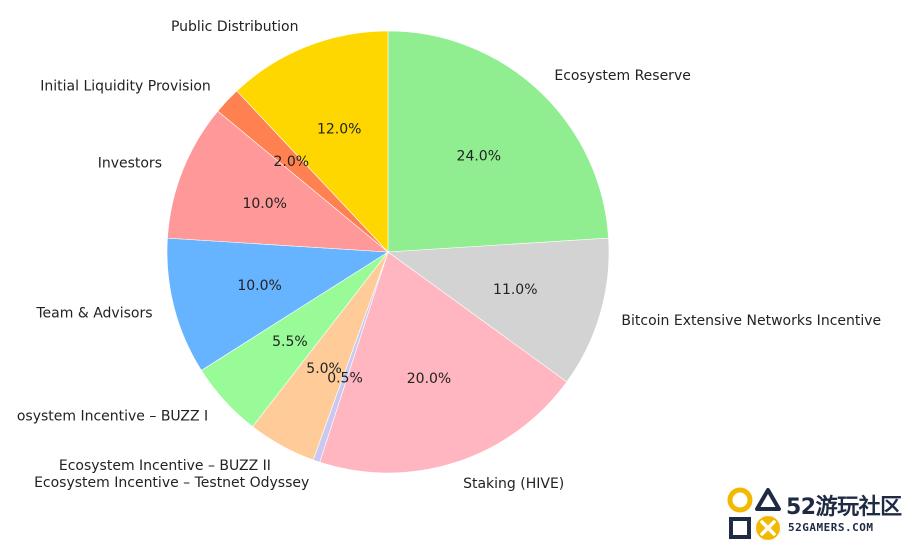 Image resolution: width=905 pixels, height=547 pixels. I want to click on pct-label-ecosystem-incentive-testnet-odyssey: 0.5%, so click(345, 379).